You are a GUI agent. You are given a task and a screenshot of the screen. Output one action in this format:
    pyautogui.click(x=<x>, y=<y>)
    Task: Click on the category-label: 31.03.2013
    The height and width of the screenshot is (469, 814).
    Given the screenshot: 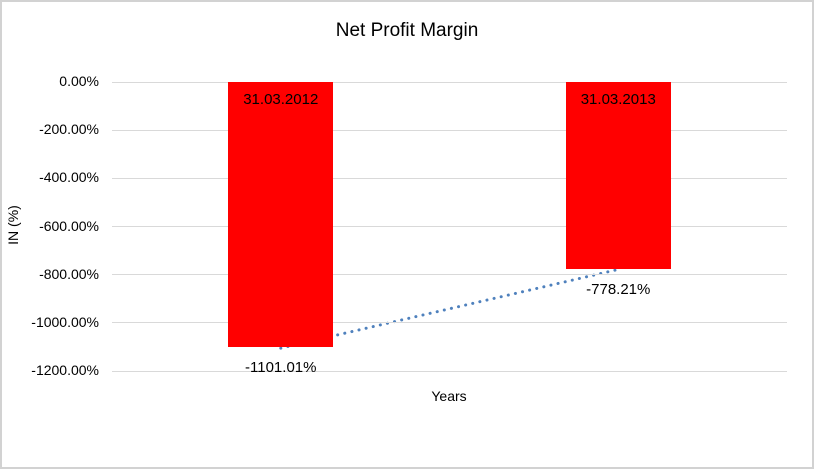 What is the action you would take?
    pyautogui.click(x=618, y=99)
    